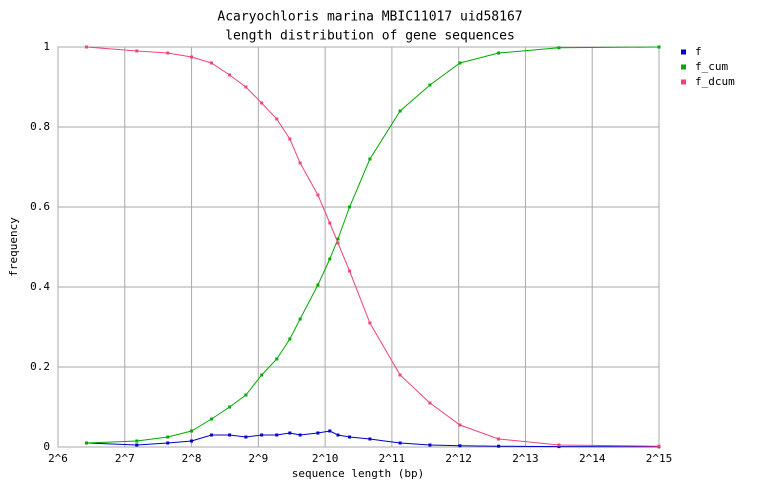  Describe the element at coordinates (370, 36) in the screenshot. I see `chart-subtitle: length distribution of gene sequences` at that location.